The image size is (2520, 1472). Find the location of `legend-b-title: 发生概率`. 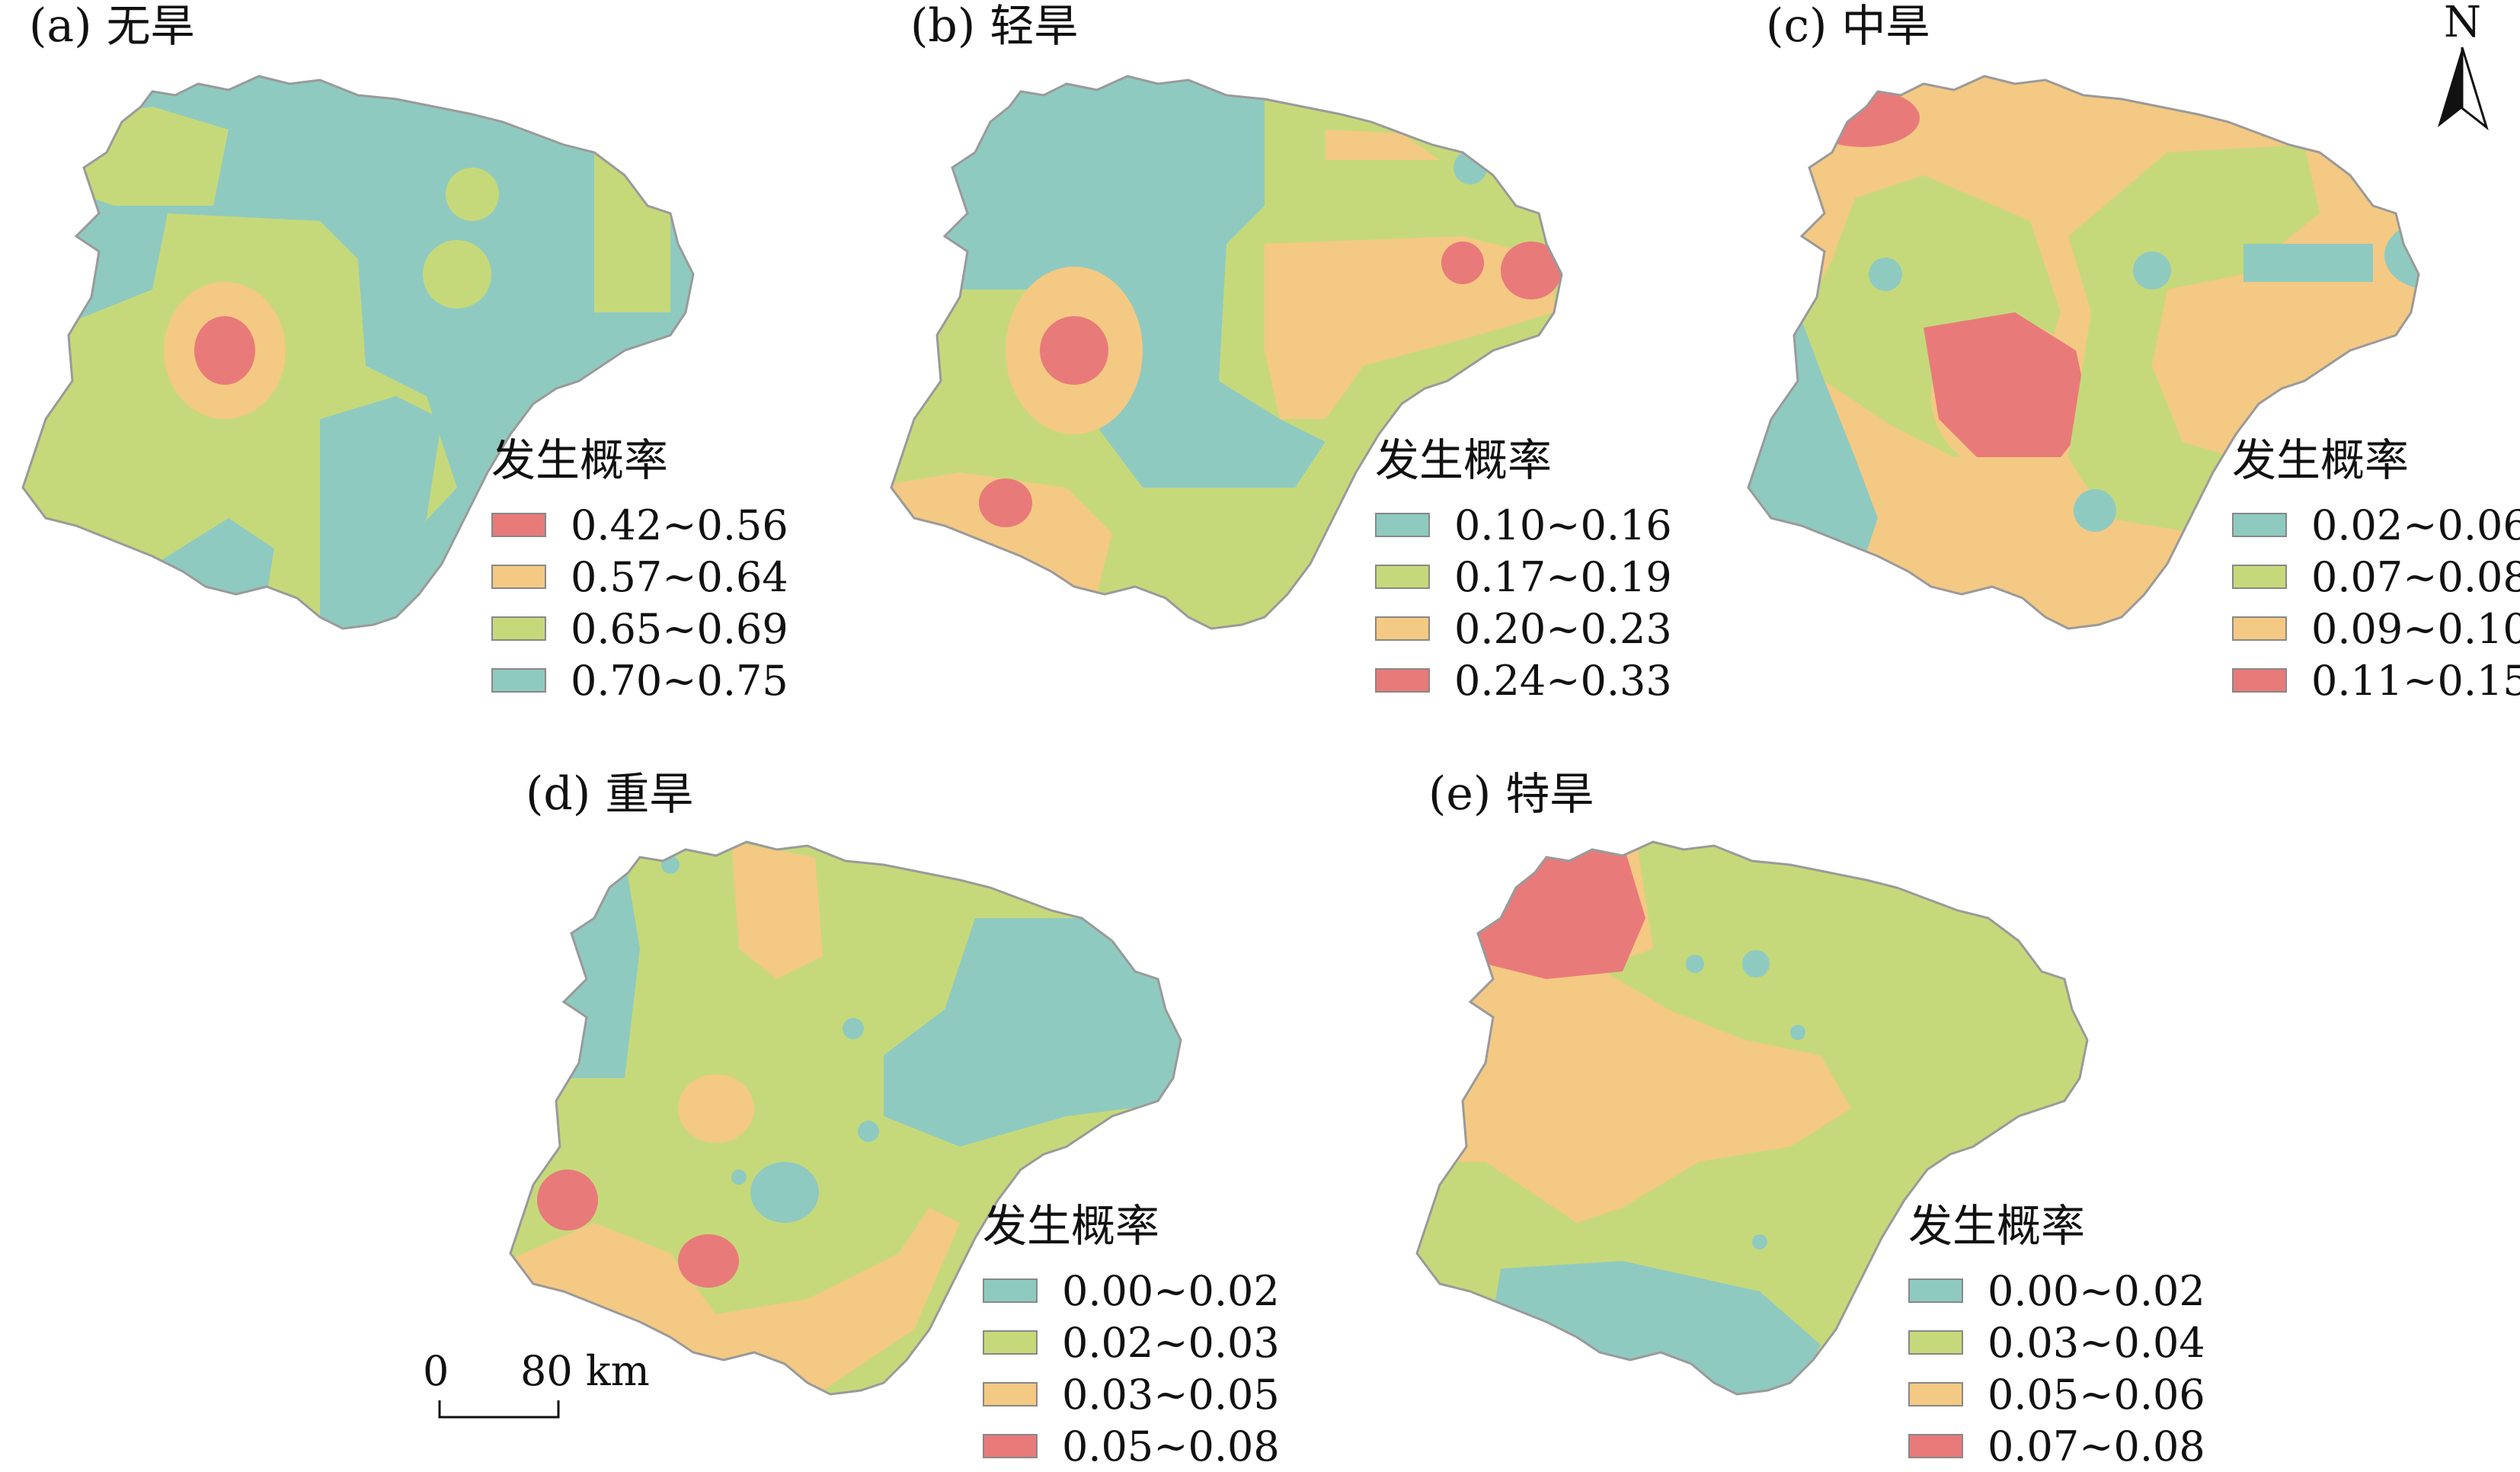

legend-b-title: 发生概率 is located at coordinates (1464, 460).